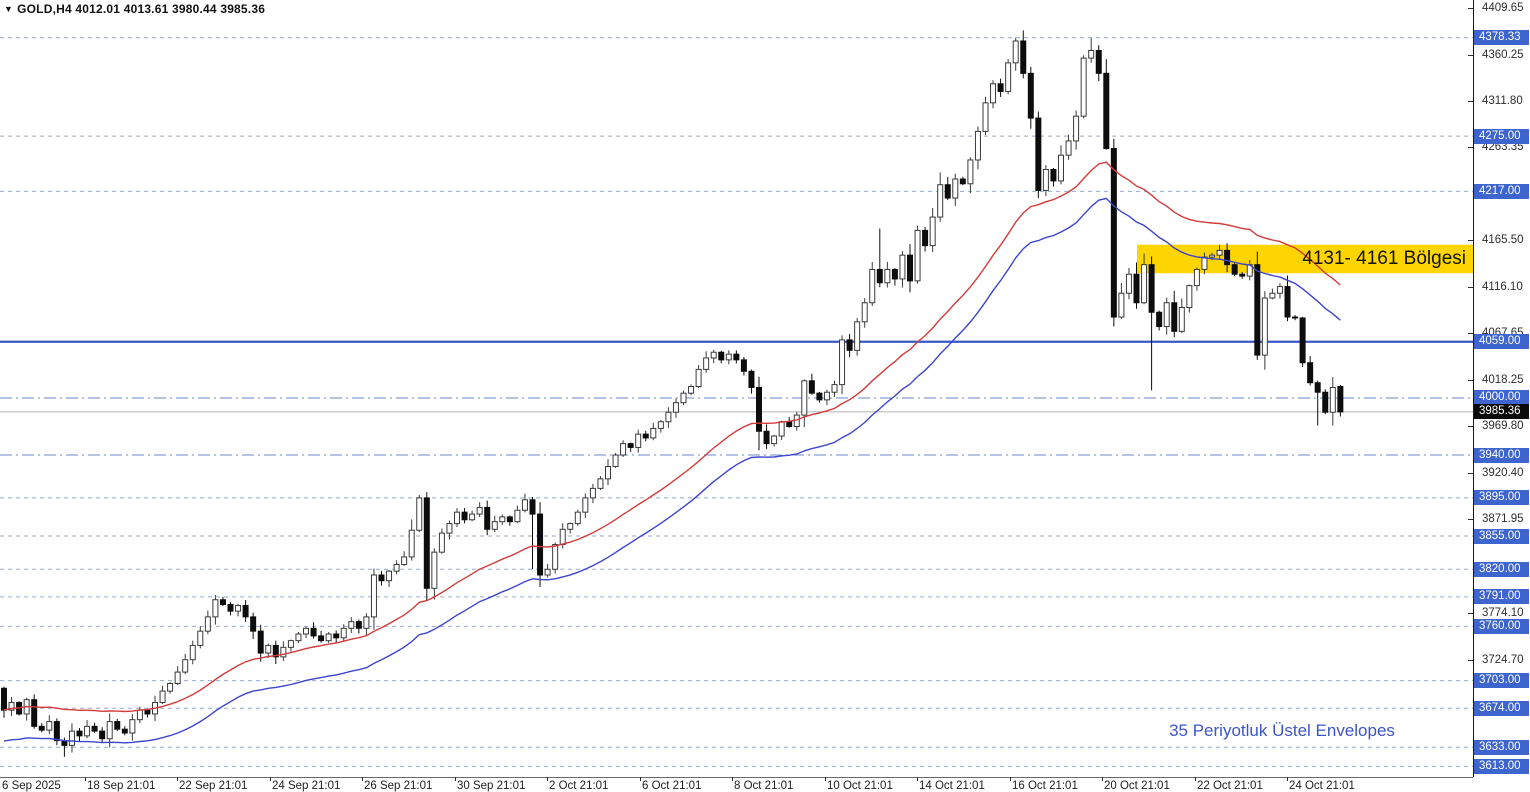 This screenshot has width=1530, height=792. What do you see at coordinates (579, 786) in the screenshot?
I see `time-label: 2 Oct 21:01` at bounding box center [579, 786].